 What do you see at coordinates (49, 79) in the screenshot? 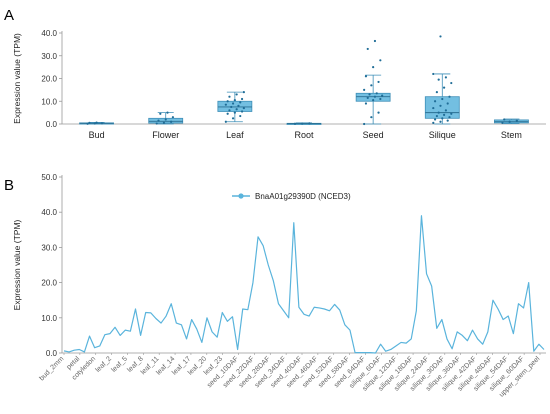
I see `panel-a-y-tick-label: 20.0` at bounding box center [49, 79].